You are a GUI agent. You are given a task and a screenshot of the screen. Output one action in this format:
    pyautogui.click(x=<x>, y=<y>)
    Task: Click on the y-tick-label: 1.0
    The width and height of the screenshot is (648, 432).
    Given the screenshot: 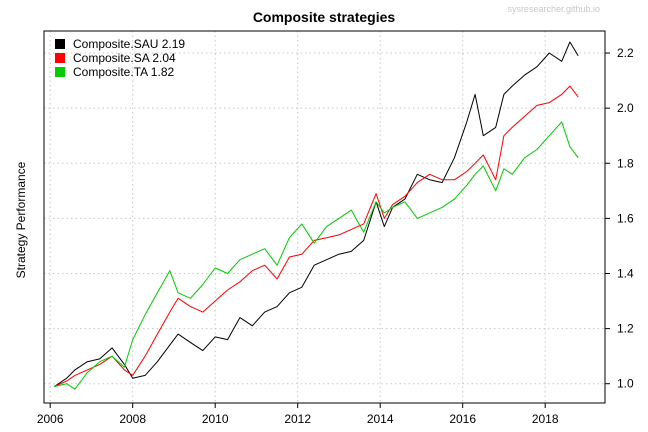 What is the action you would take?
    pyautogui.click(x=625, y=384)
    